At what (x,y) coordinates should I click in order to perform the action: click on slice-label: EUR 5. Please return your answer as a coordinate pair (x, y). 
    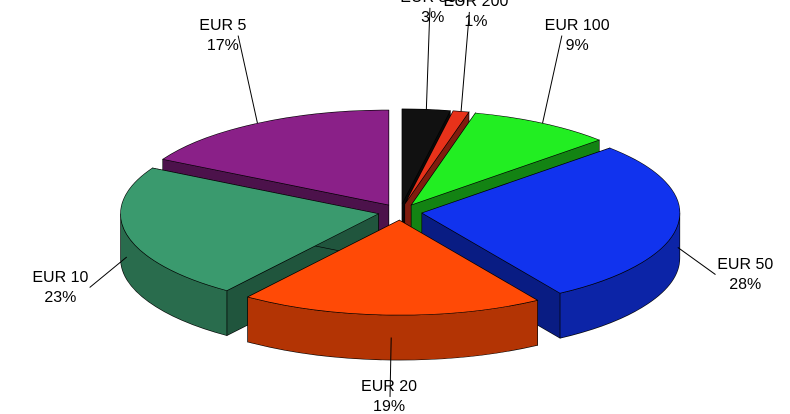
    Looking at the image, I should click on (222, 25).